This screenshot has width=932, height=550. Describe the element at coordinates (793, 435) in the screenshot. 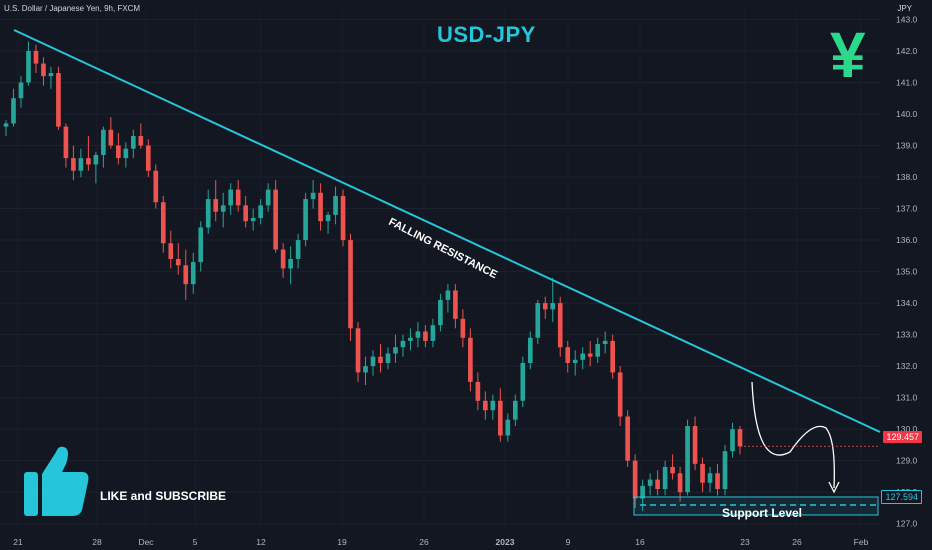

I see `projection-path` at that location.